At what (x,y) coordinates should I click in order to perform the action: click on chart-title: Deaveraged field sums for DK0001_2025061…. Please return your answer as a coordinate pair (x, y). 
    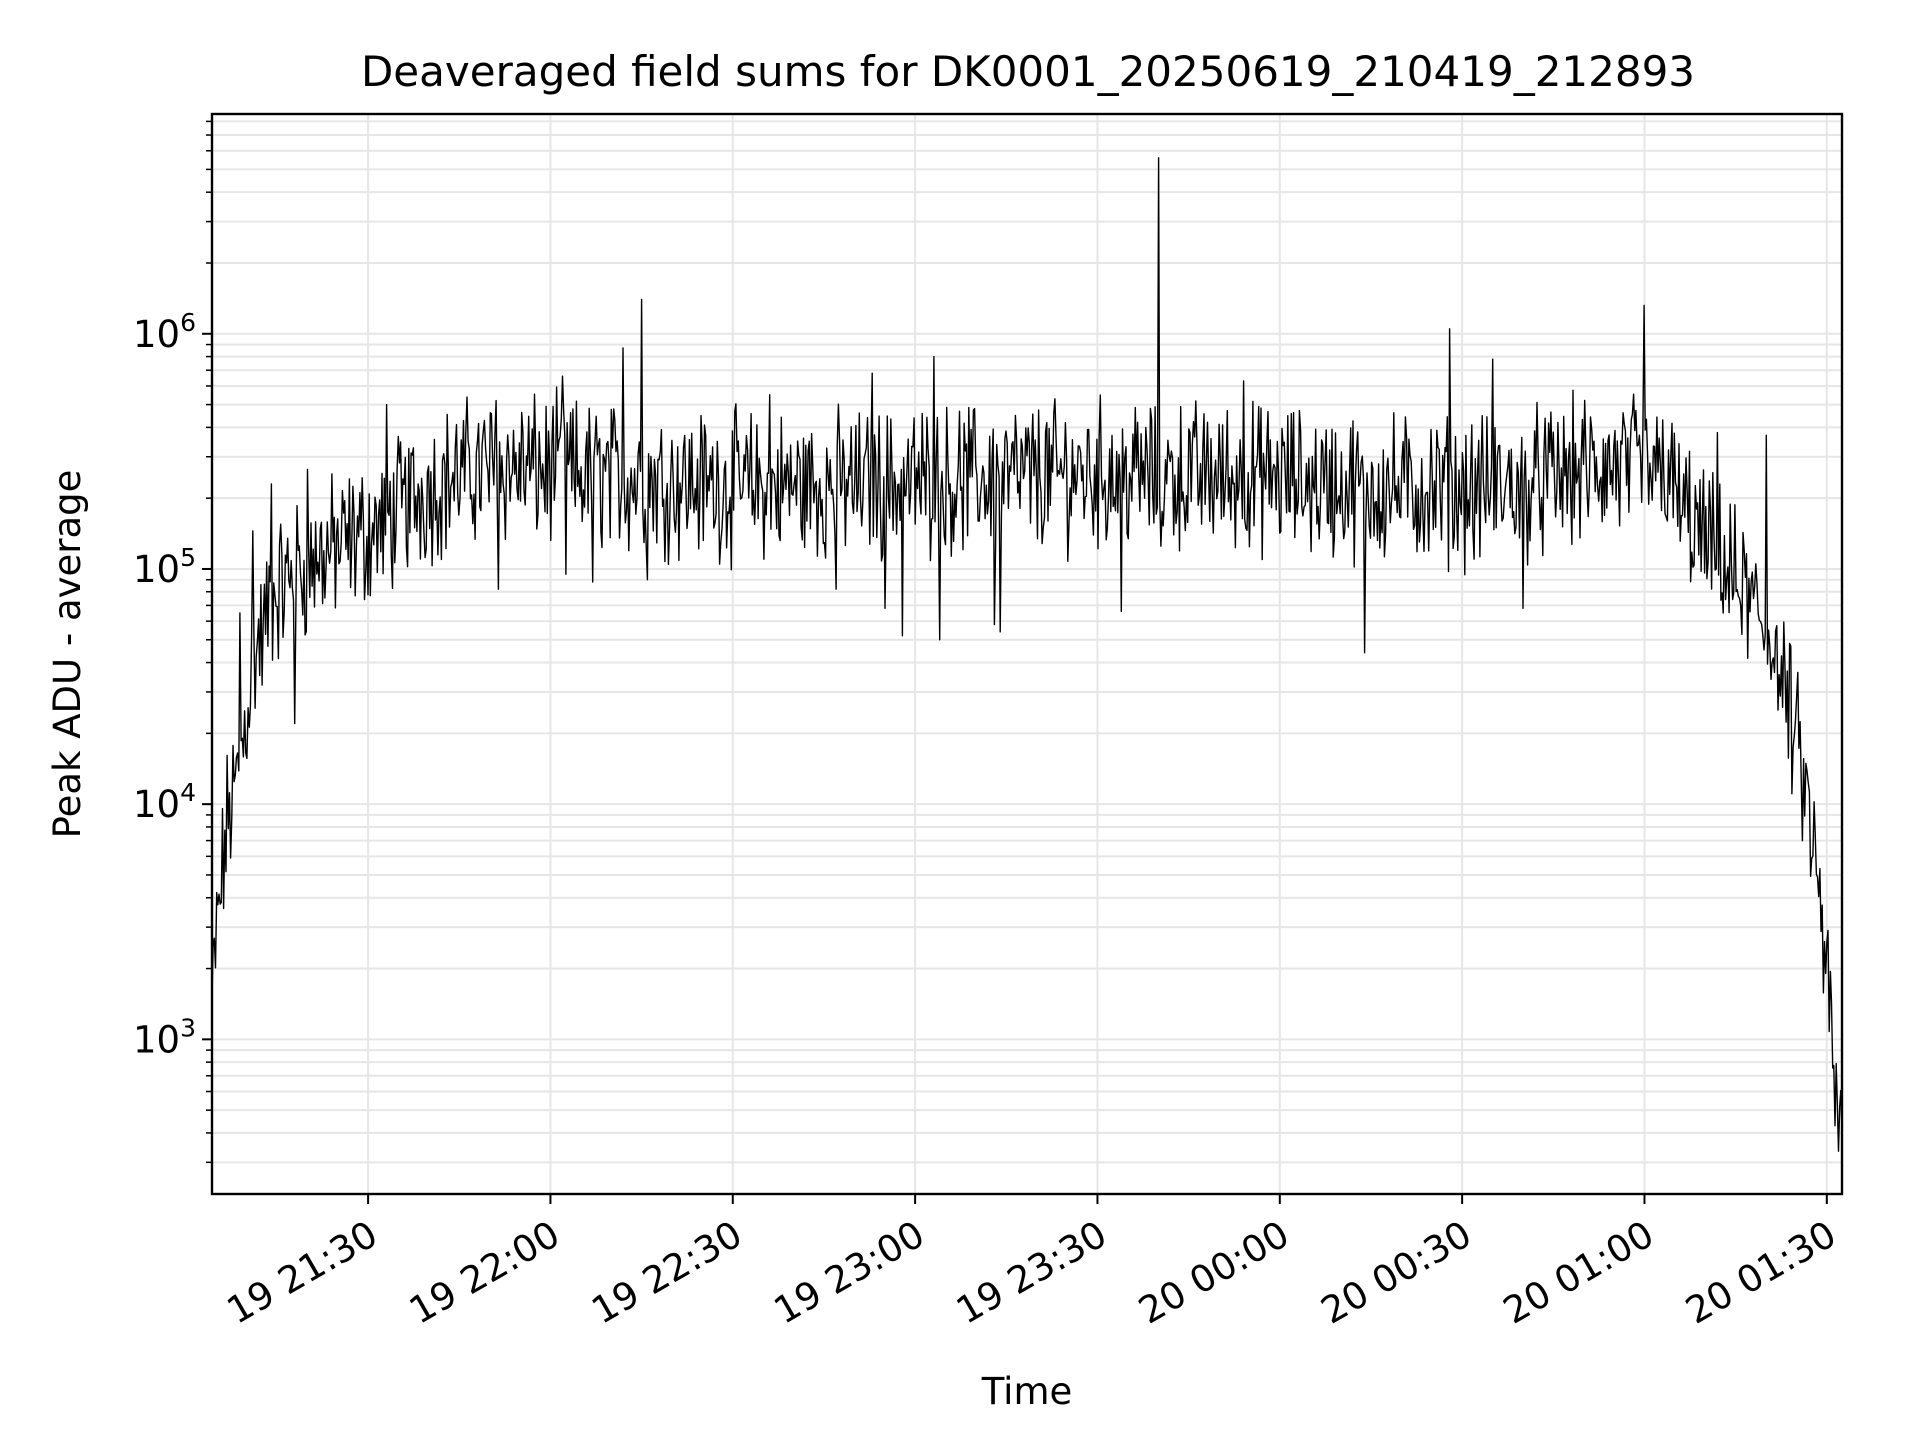
    Looking at the image, I should click on (1028, 71).